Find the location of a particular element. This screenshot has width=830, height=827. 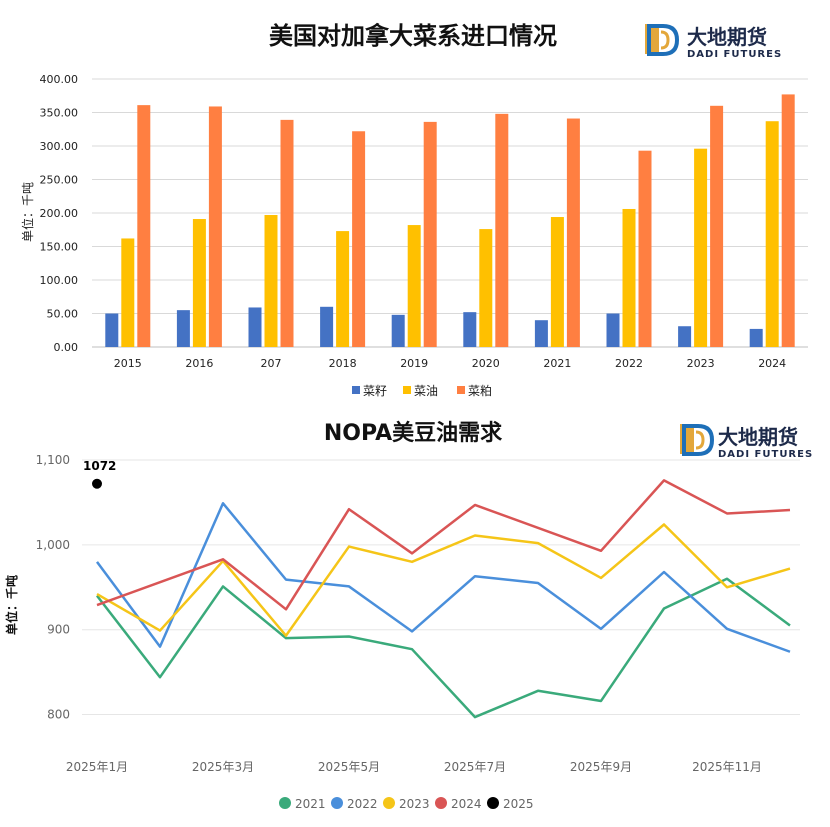

legend-label: 2025 is located at coordinates (518, 804).